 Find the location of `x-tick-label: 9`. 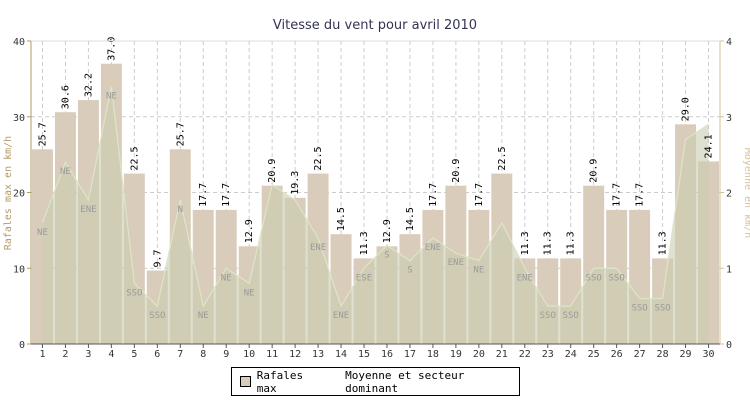

x-tick-label: 9 is located at coordinates (226, 354).